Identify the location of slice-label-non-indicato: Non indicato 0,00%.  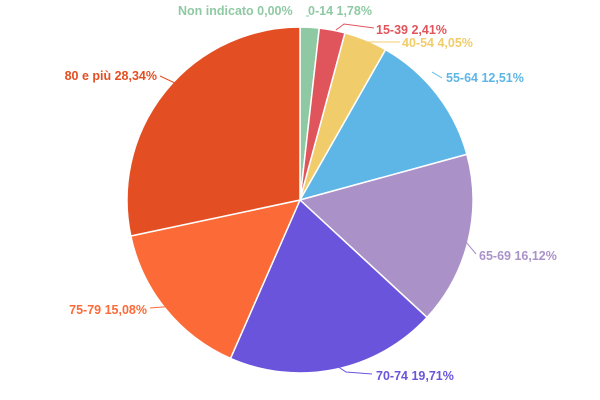
(235, 11).